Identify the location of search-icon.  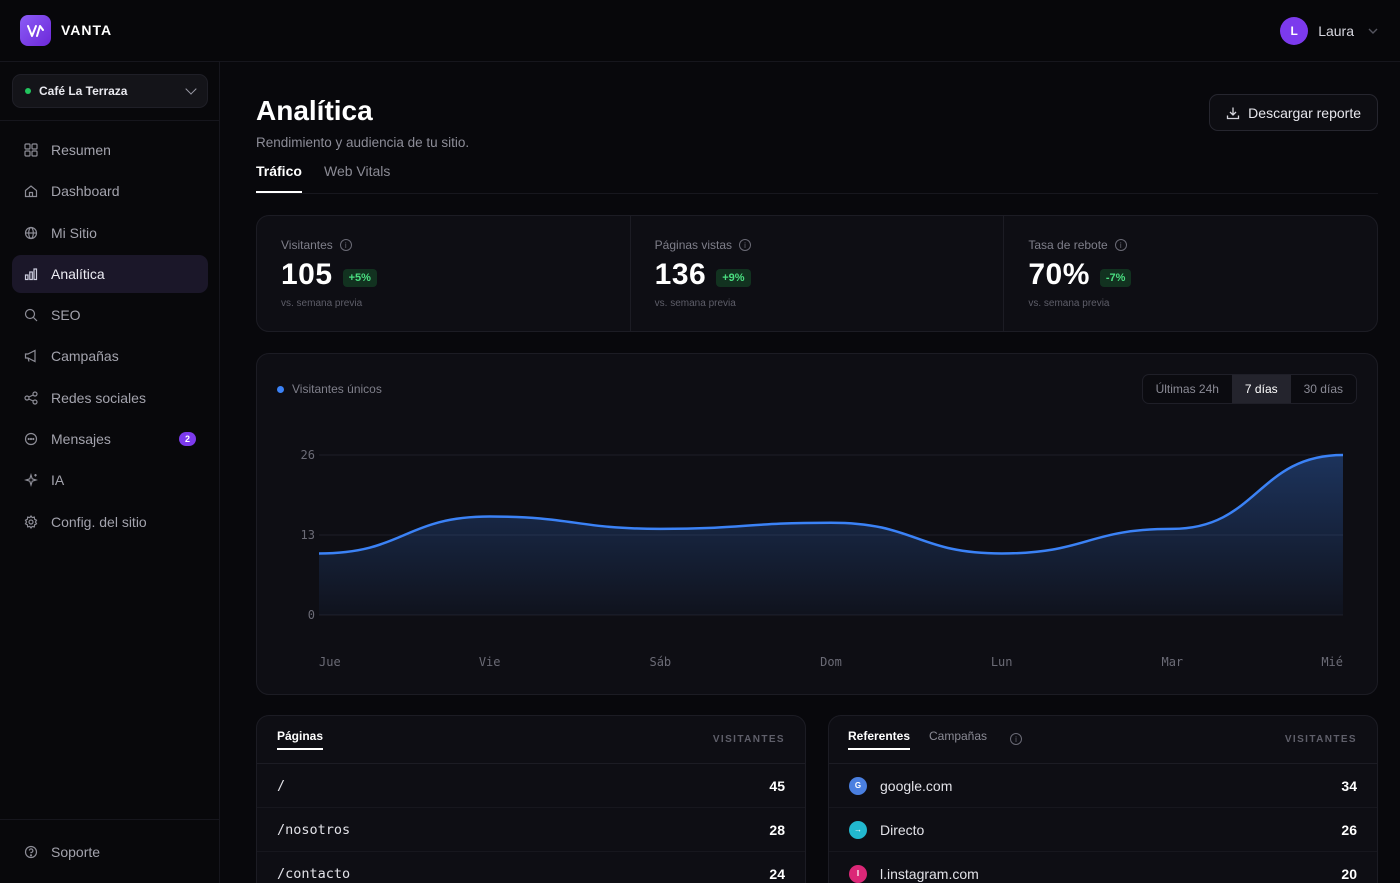
(31, 315).